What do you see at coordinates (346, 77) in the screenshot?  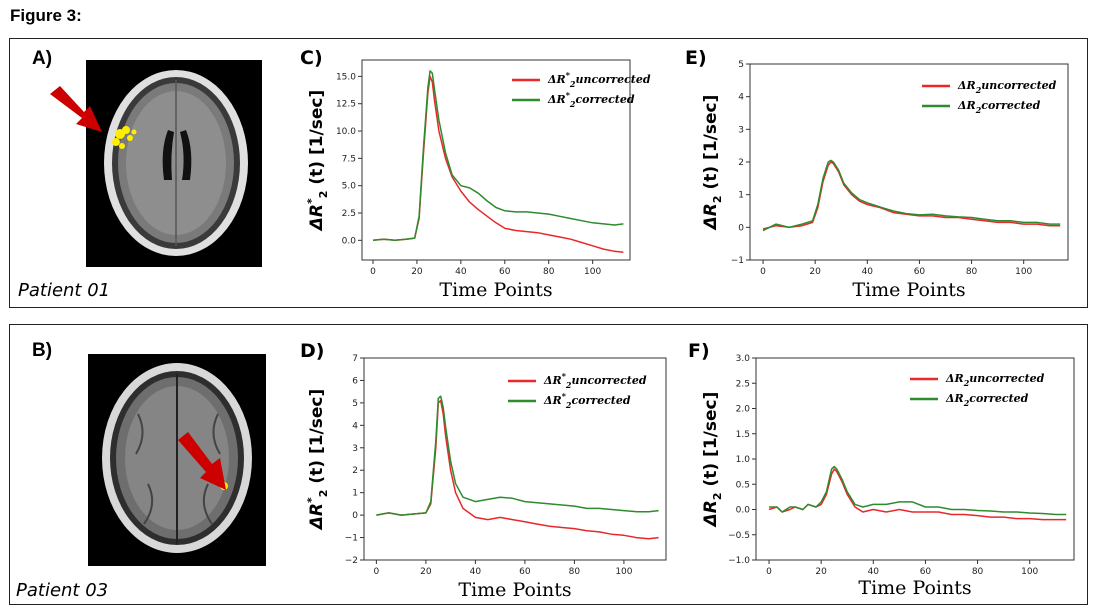 I see `y-tick-label: 15.0` at bounding box center [346, 77].